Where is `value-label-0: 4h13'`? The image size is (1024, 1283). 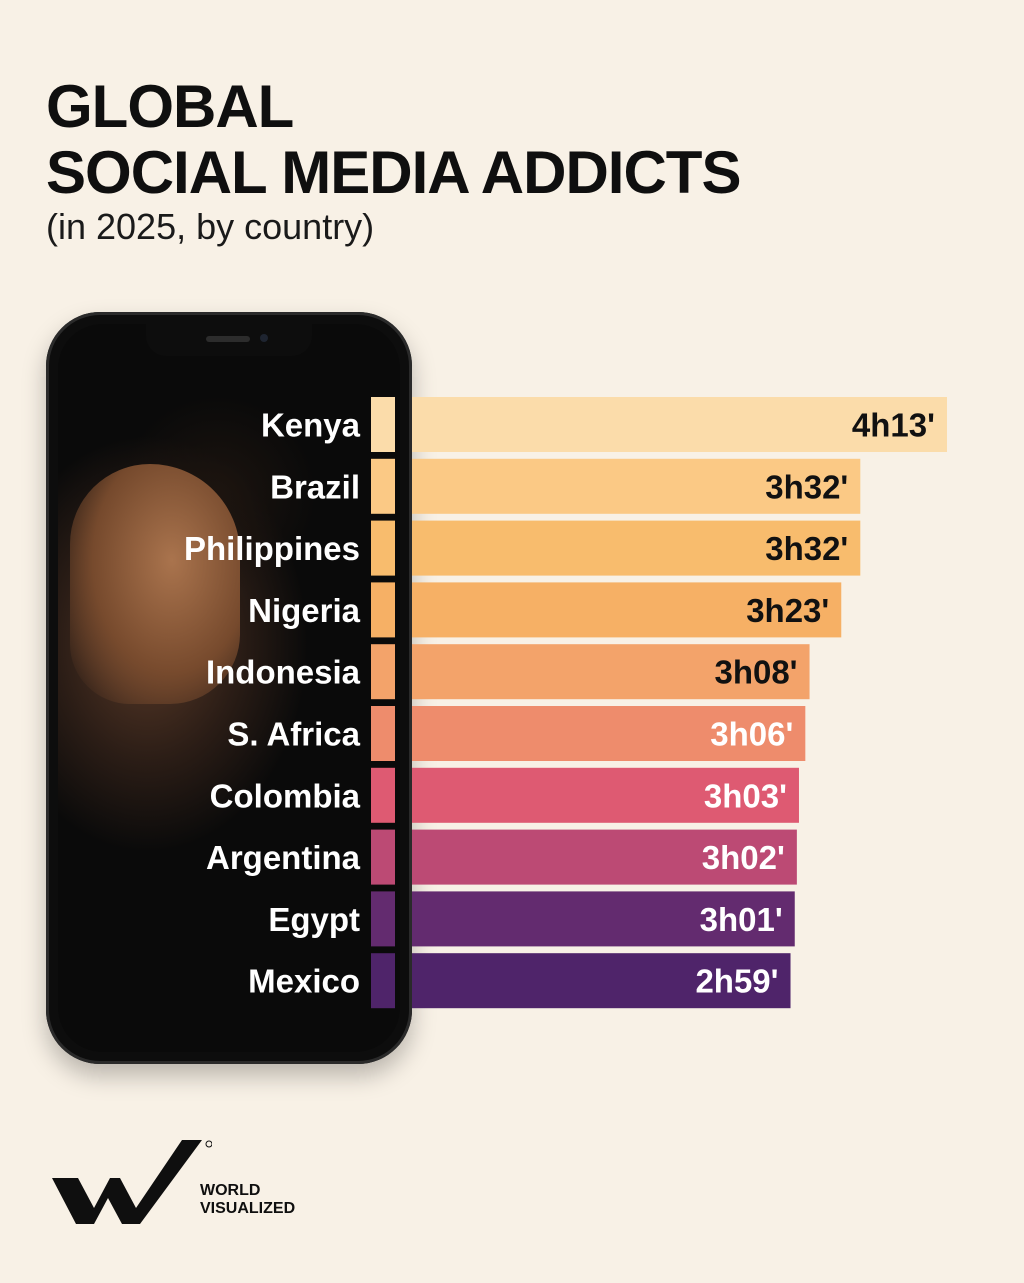
value-label-0: 4h13' is located at coordinates (893, 425).